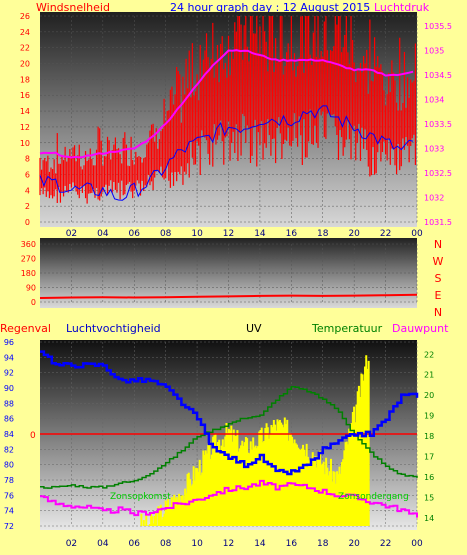 The width and height of the screenshot is (467, 555). What do you see at coordinates (429, 416) in the screenshot?
I see `temperature-y-tick-label: 19` at bounding box center [429, 416].